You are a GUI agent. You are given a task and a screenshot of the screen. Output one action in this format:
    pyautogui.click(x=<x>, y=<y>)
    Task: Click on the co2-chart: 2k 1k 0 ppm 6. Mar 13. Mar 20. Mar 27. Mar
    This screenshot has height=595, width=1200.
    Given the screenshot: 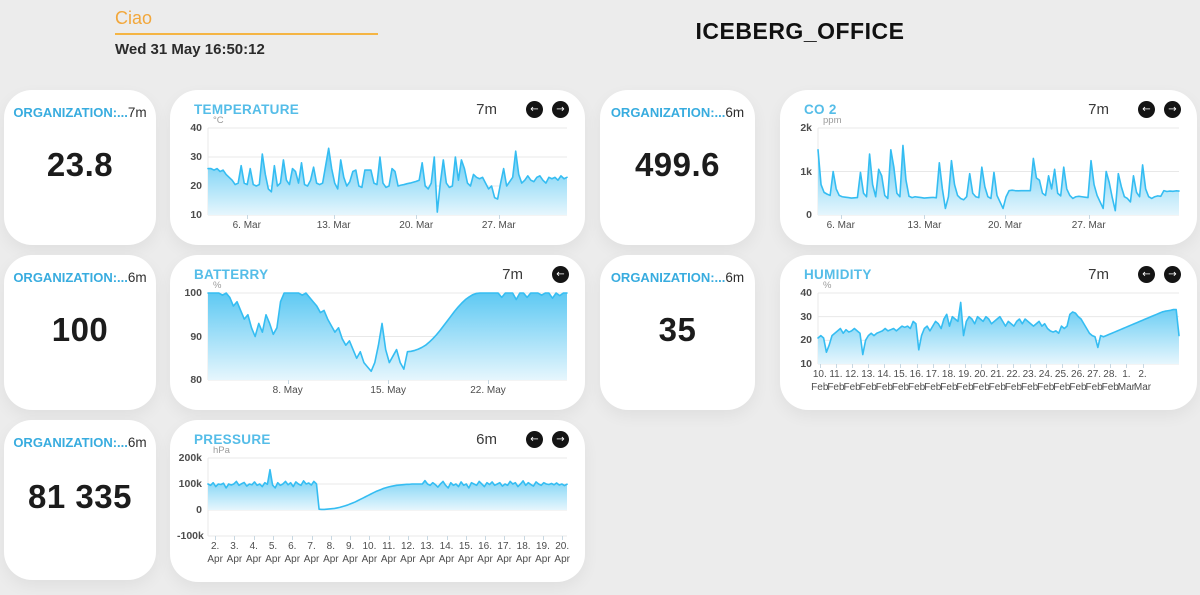 What is the action you would take?
    pyautogui.click(x=984, y=180)
    